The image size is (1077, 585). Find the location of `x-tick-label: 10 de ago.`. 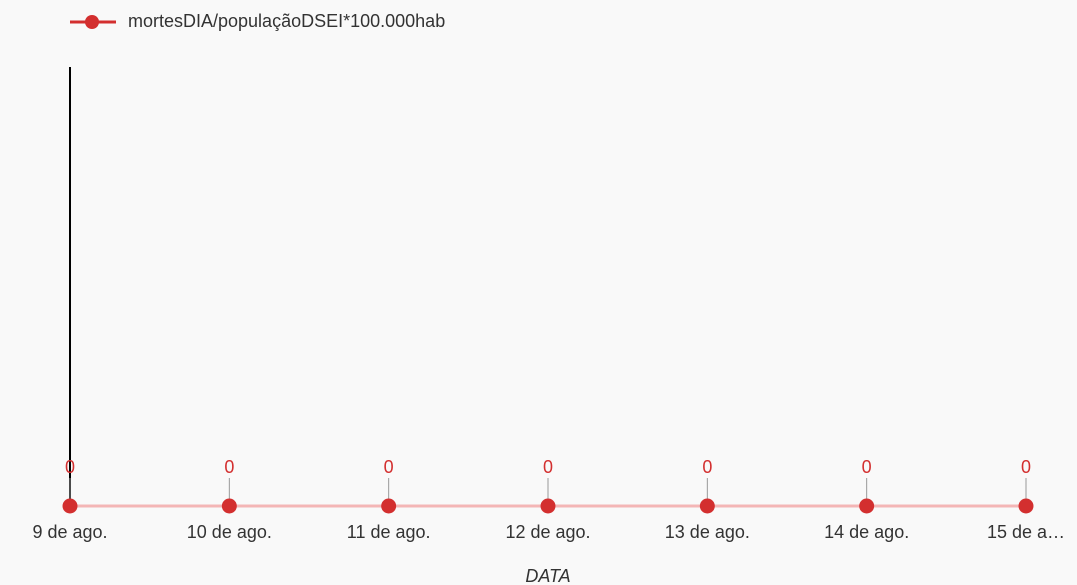

x-tick-label: 10 de ago. is located at coordinates (229, 532).